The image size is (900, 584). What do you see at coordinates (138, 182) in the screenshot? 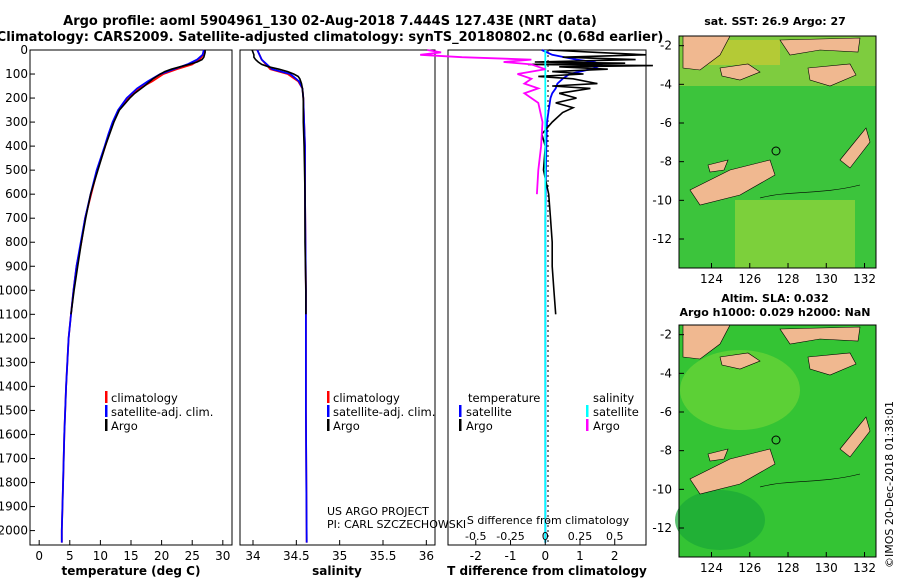
I see `series-line-temperature-argo` at bounding box center [138, 182].